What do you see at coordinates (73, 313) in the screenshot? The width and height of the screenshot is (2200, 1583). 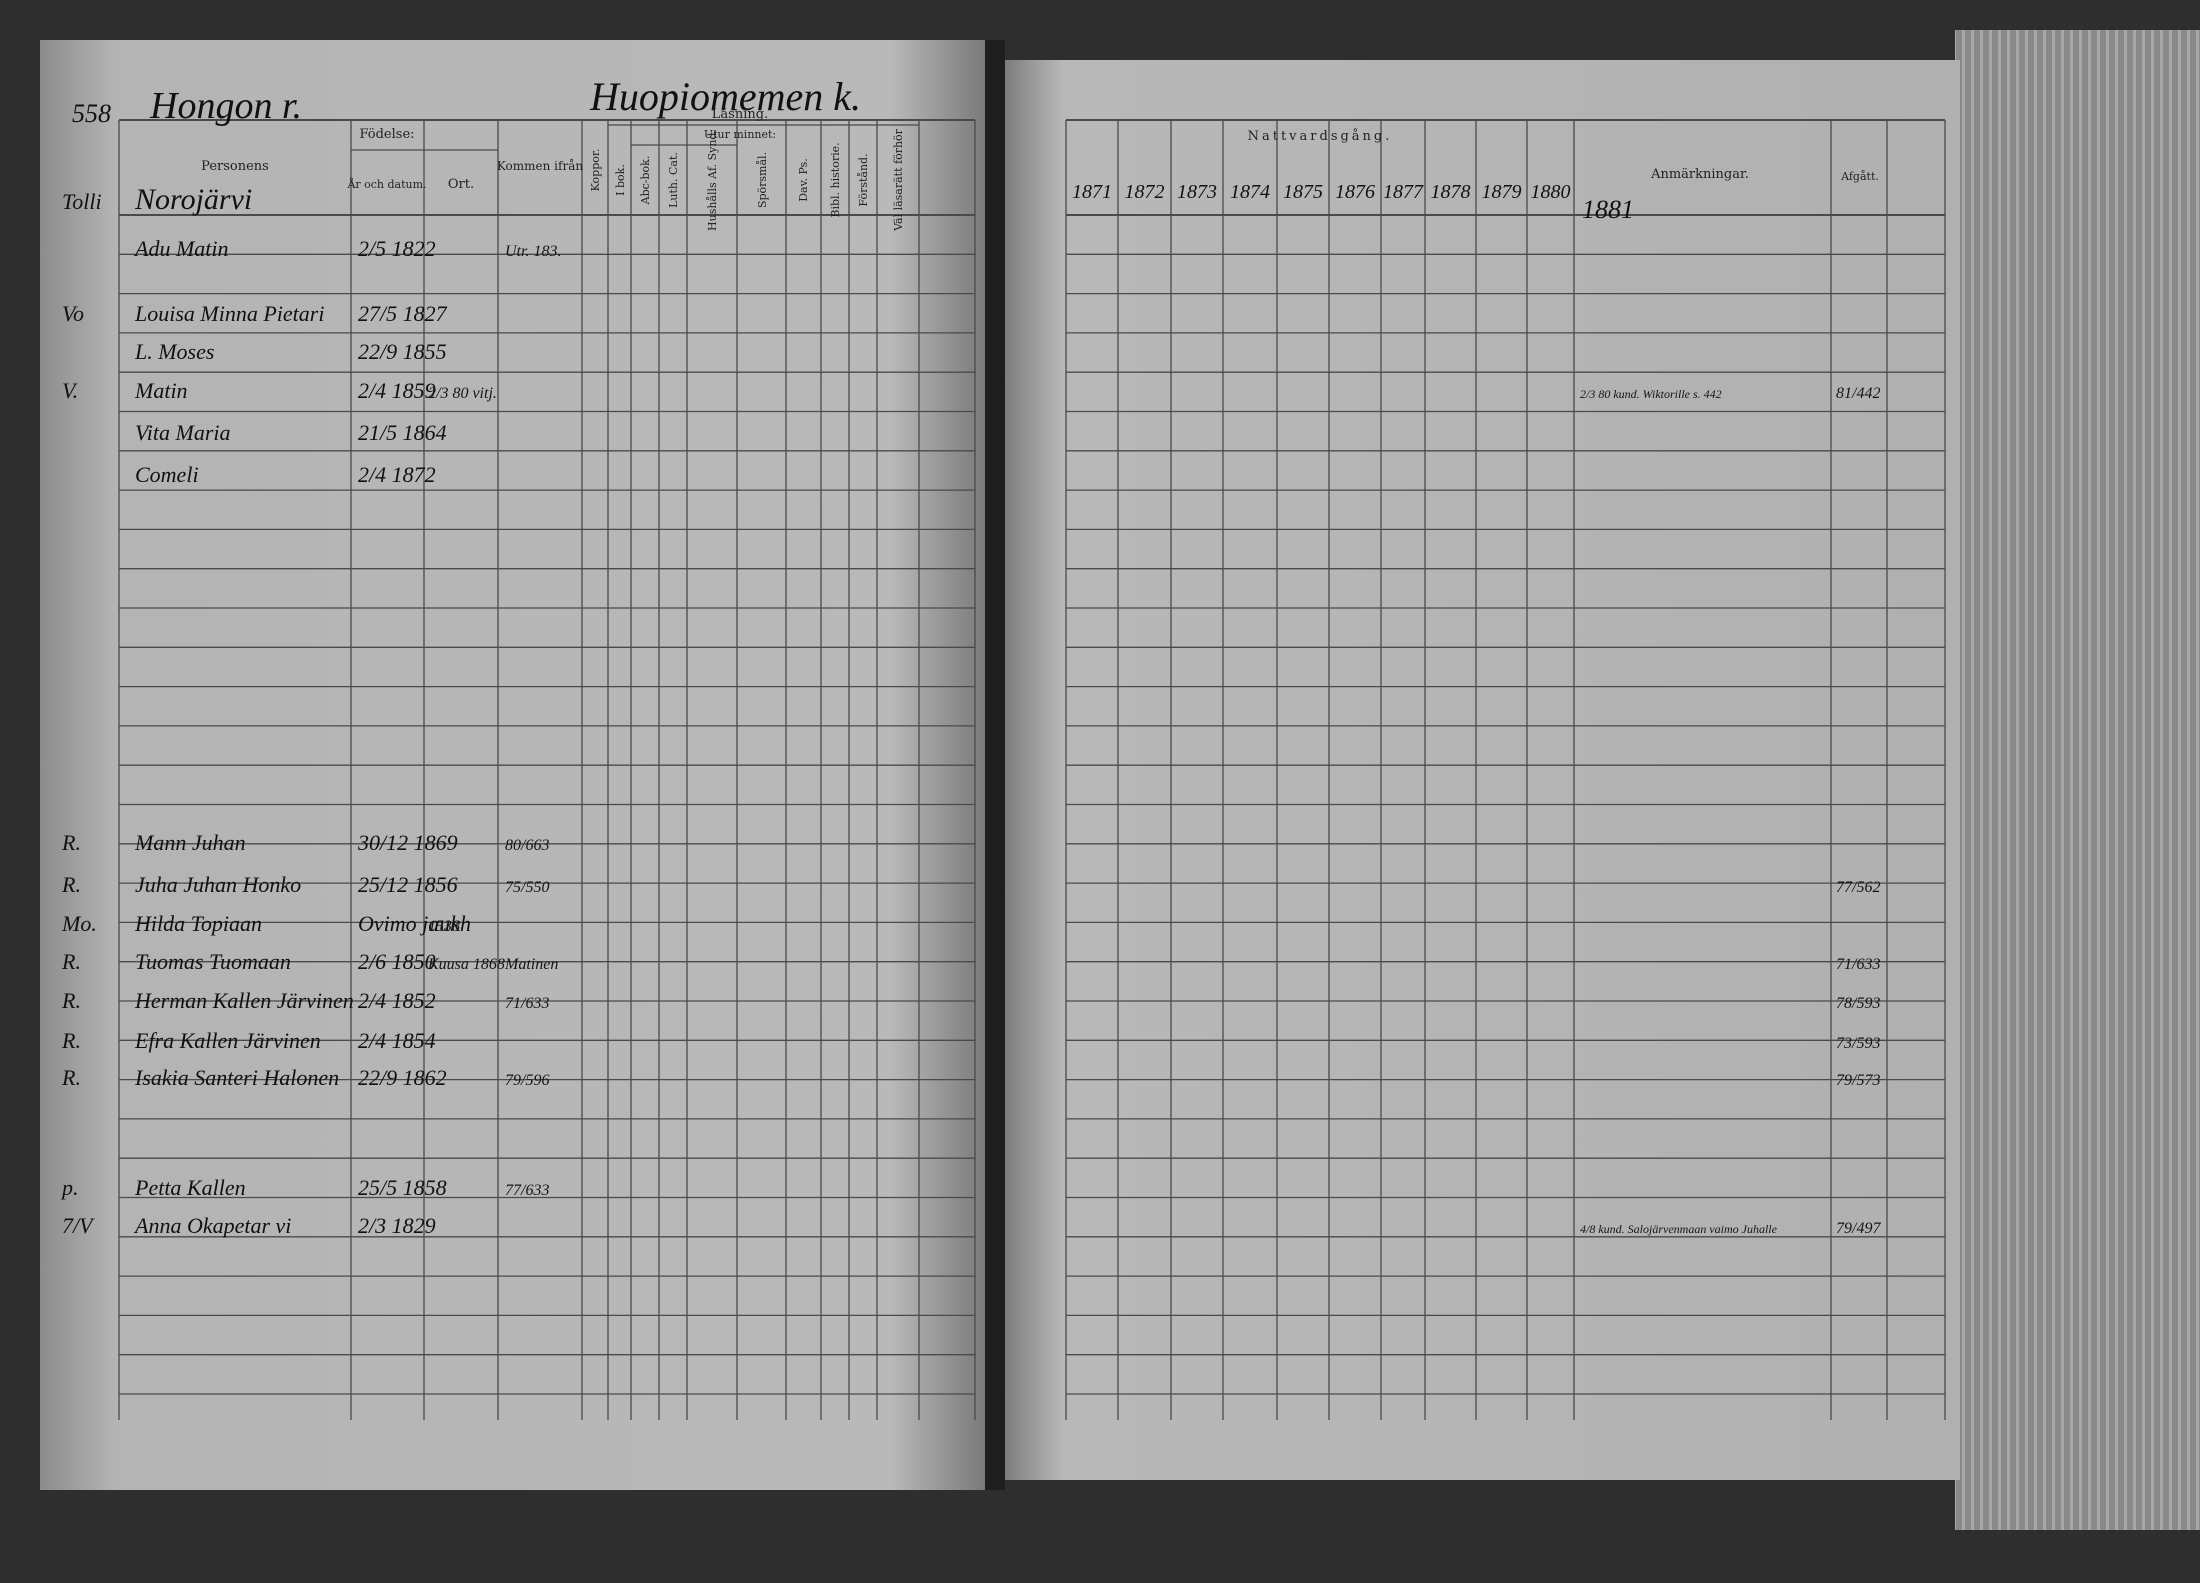 I see `entry-mark: Vo` at bounding box center [73, 313].